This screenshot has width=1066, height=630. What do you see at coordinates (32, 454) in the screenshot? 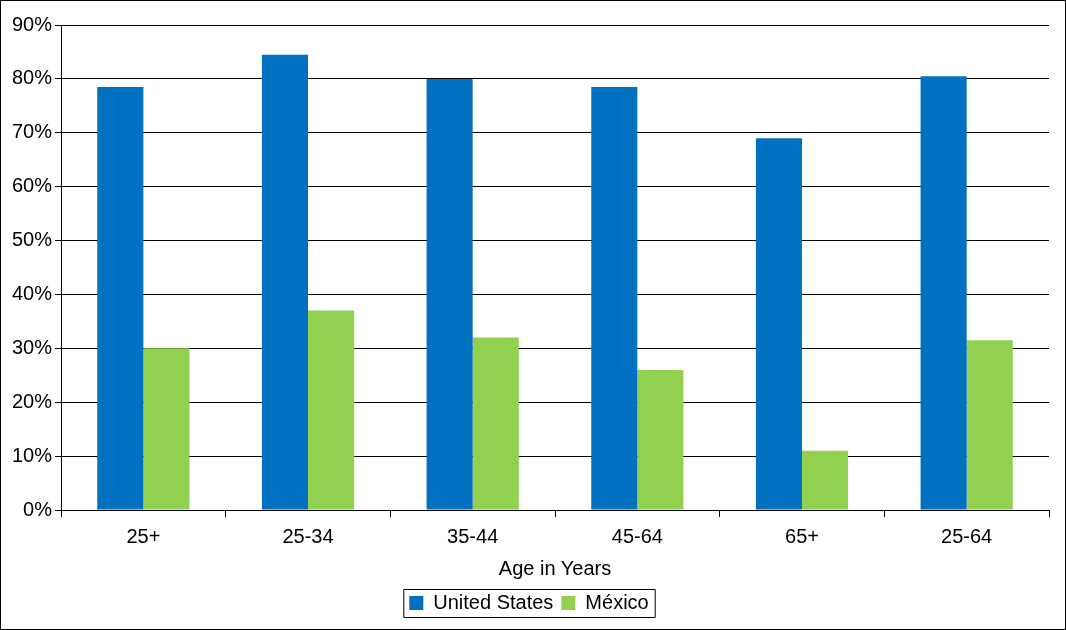
I see `y-tick-label: 10%` at bounding box center [32, 454].